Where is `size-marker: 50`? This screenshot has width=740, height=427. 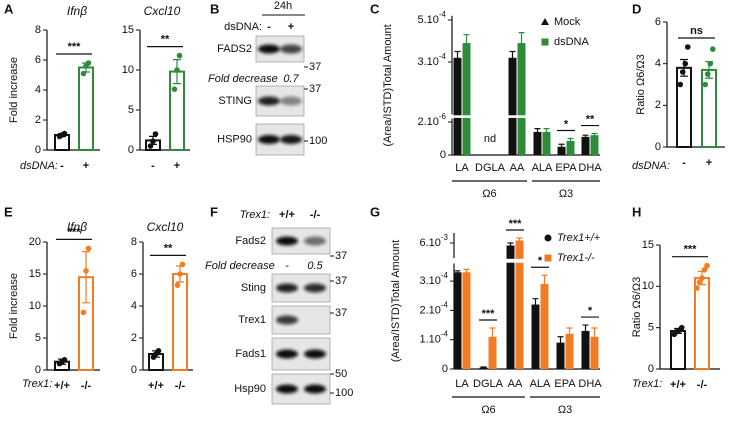 size-marker: 50 is located at coordinates (341, 374).